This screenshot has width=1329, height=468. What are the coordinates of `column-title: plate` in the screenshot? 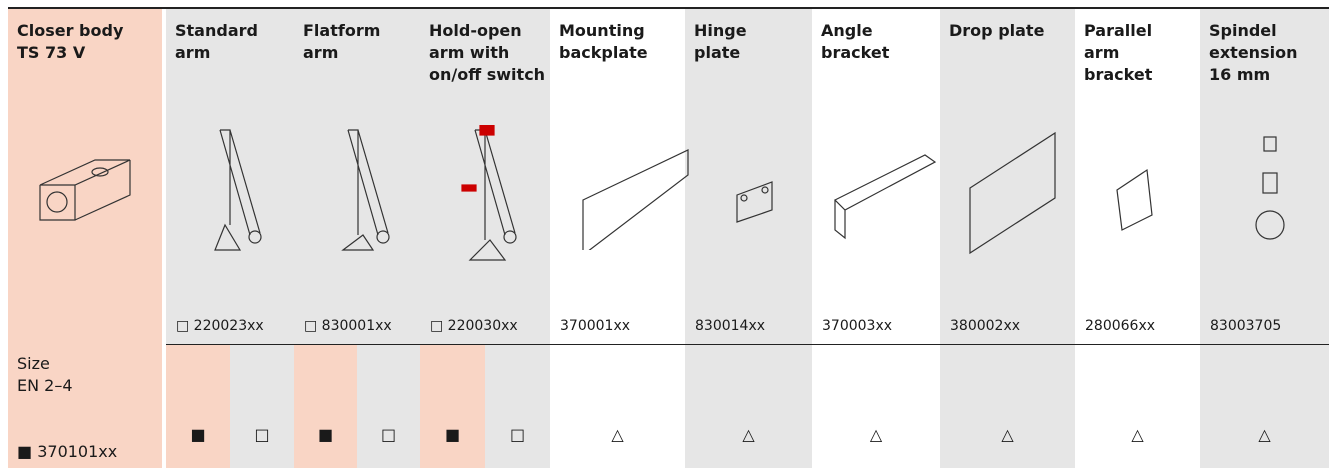 It's located at (717, 52).